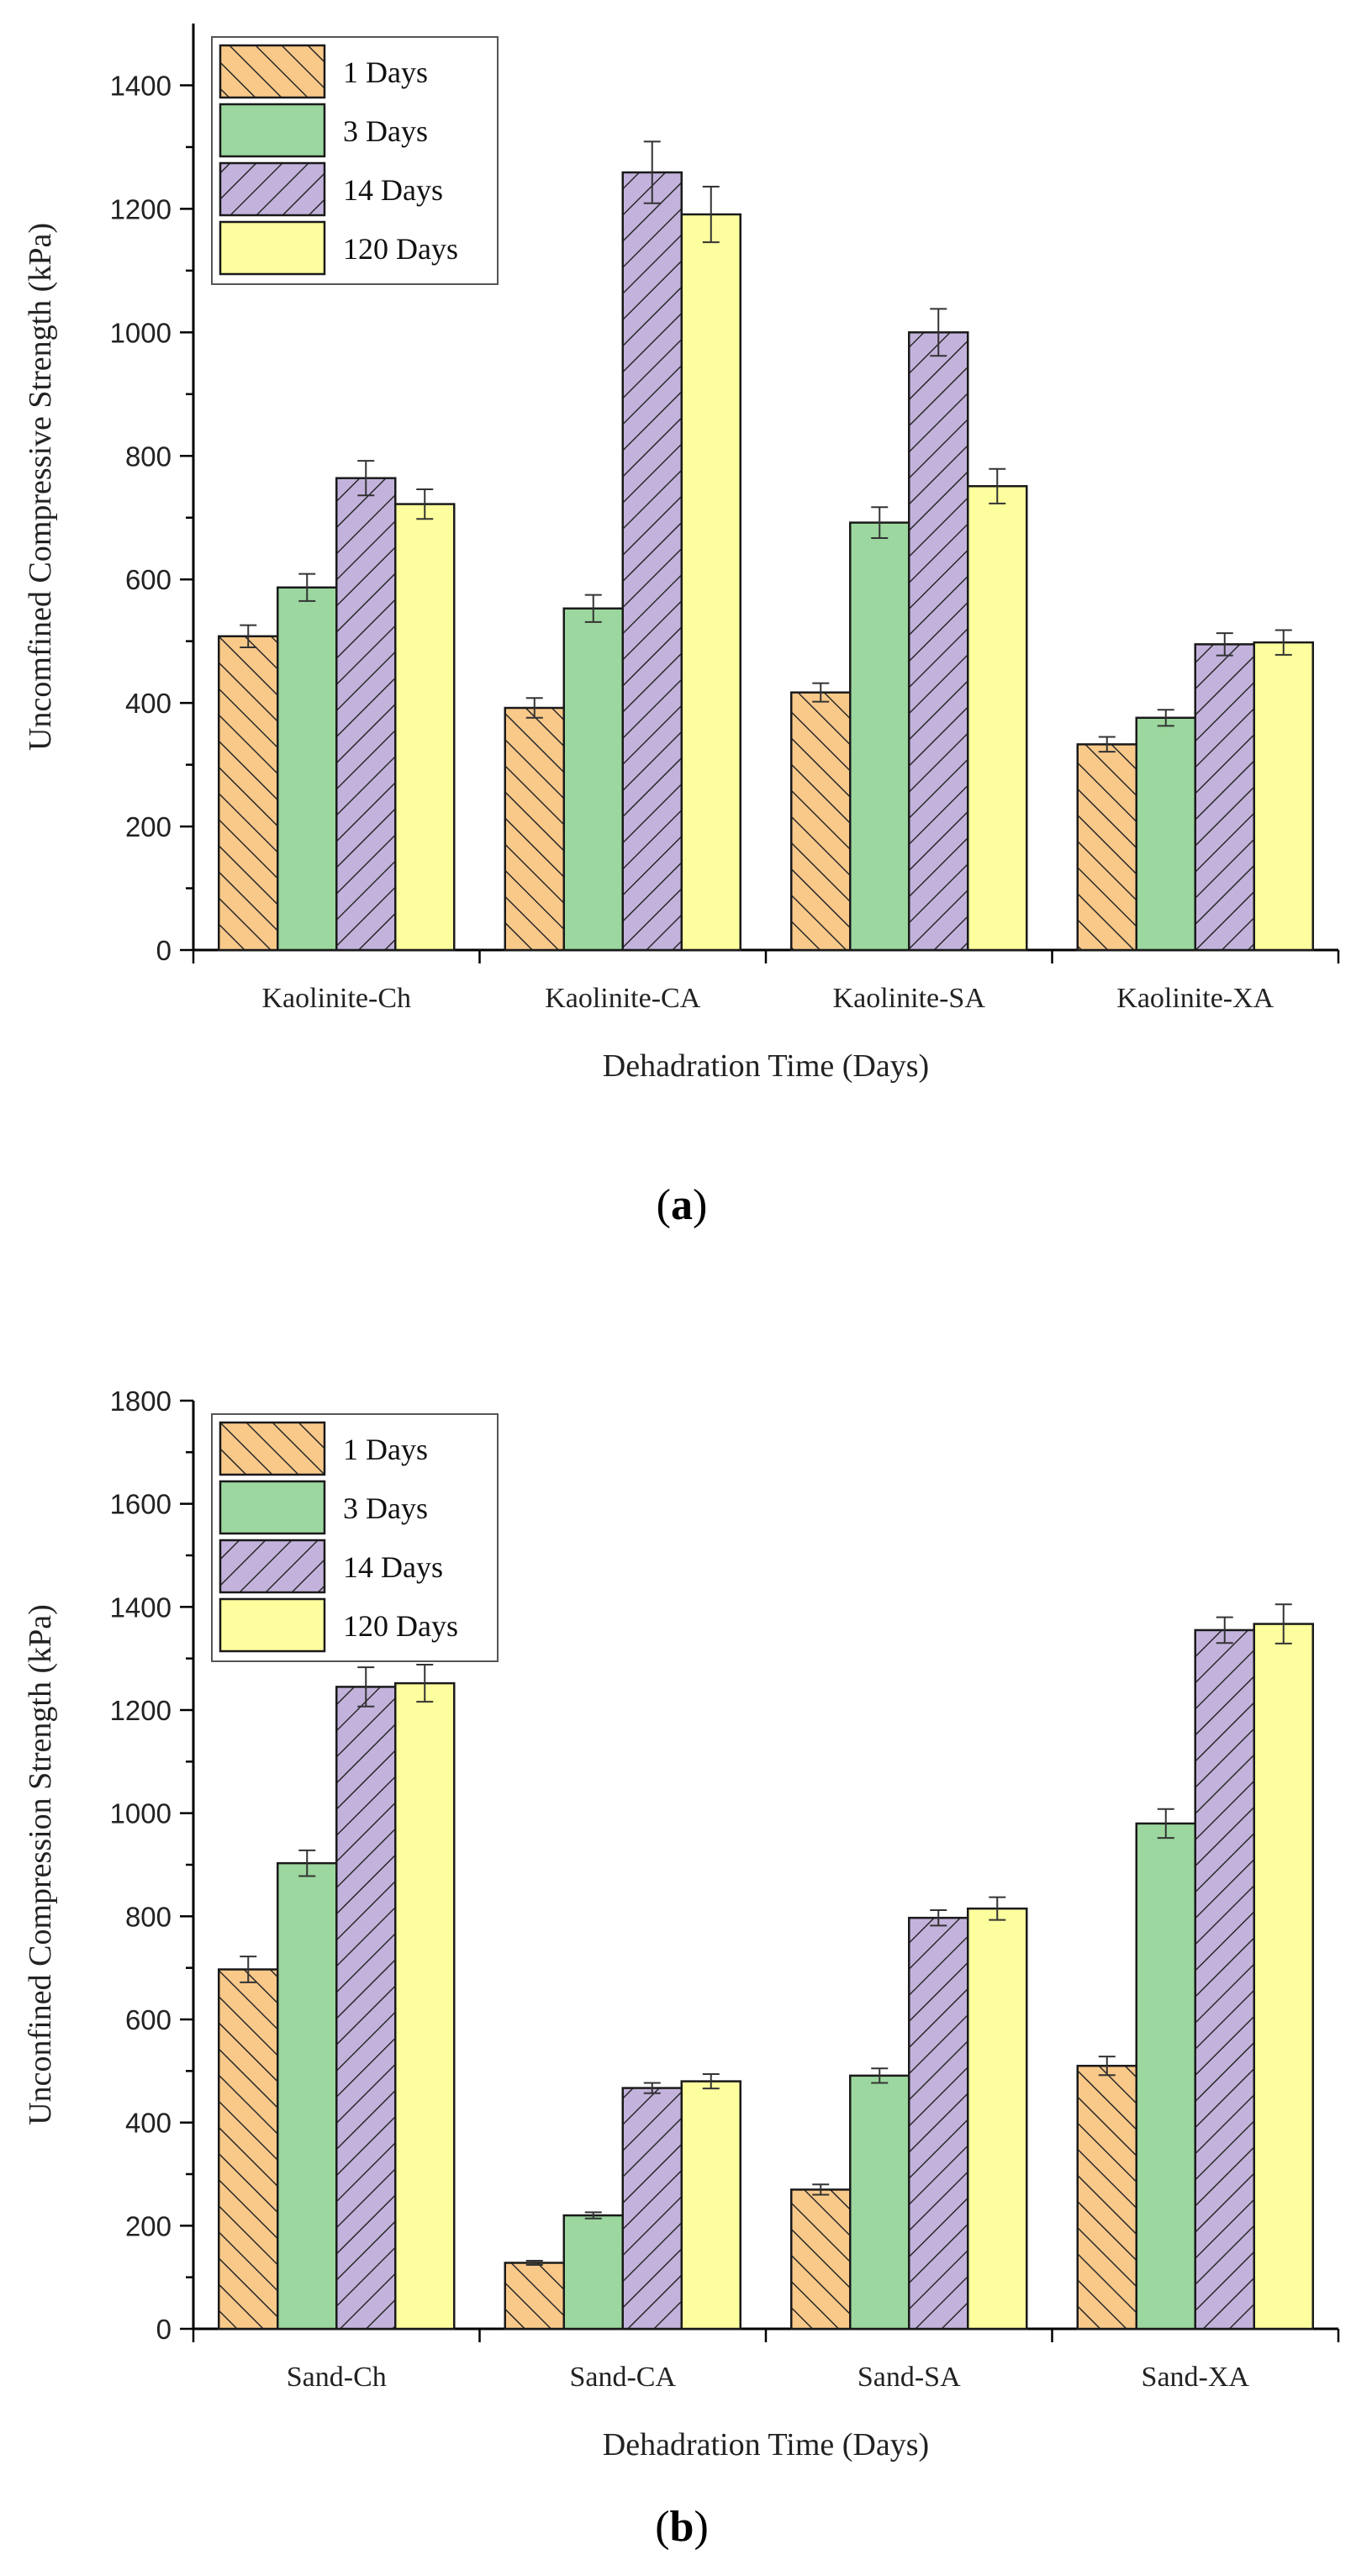  I want to click on bar-14-days-kaolinite-ca, so click(652, 561).